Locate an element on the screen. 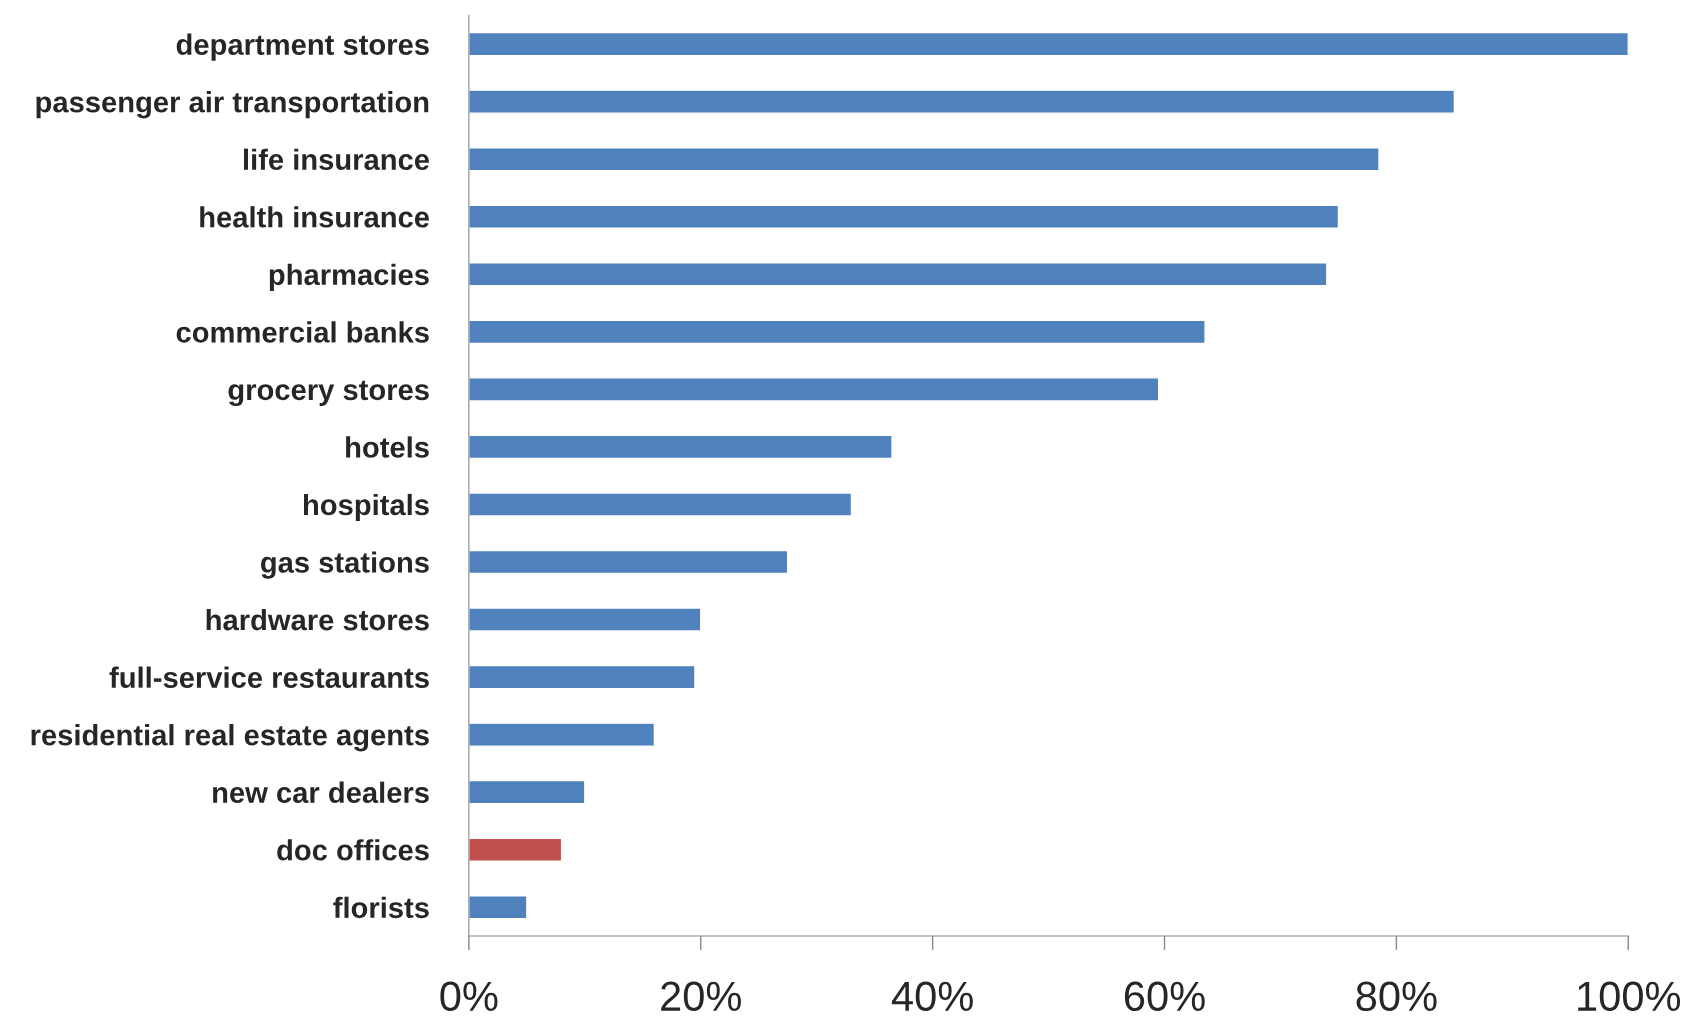 The width and height of the screenshot is (1705, 1023). y-tick-label: full-service restaurants is located at coordinates (269, 677).